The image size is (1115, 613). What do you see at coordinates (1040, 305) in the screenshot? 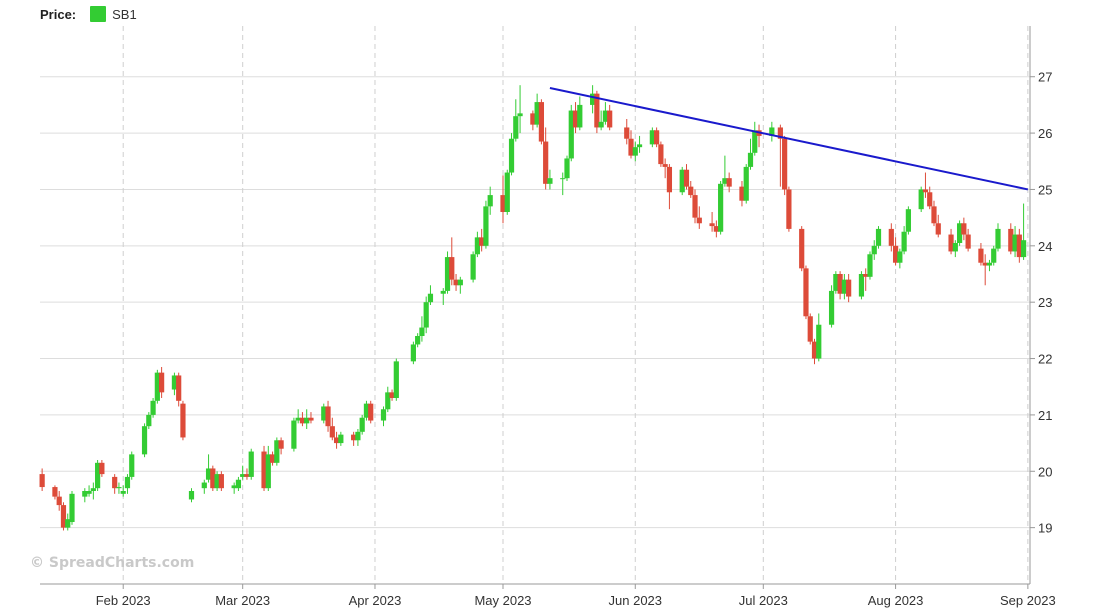
I see `y-axis: 19 20 21 22 23 24 25 26 27` at bounding box center [1040, 305].